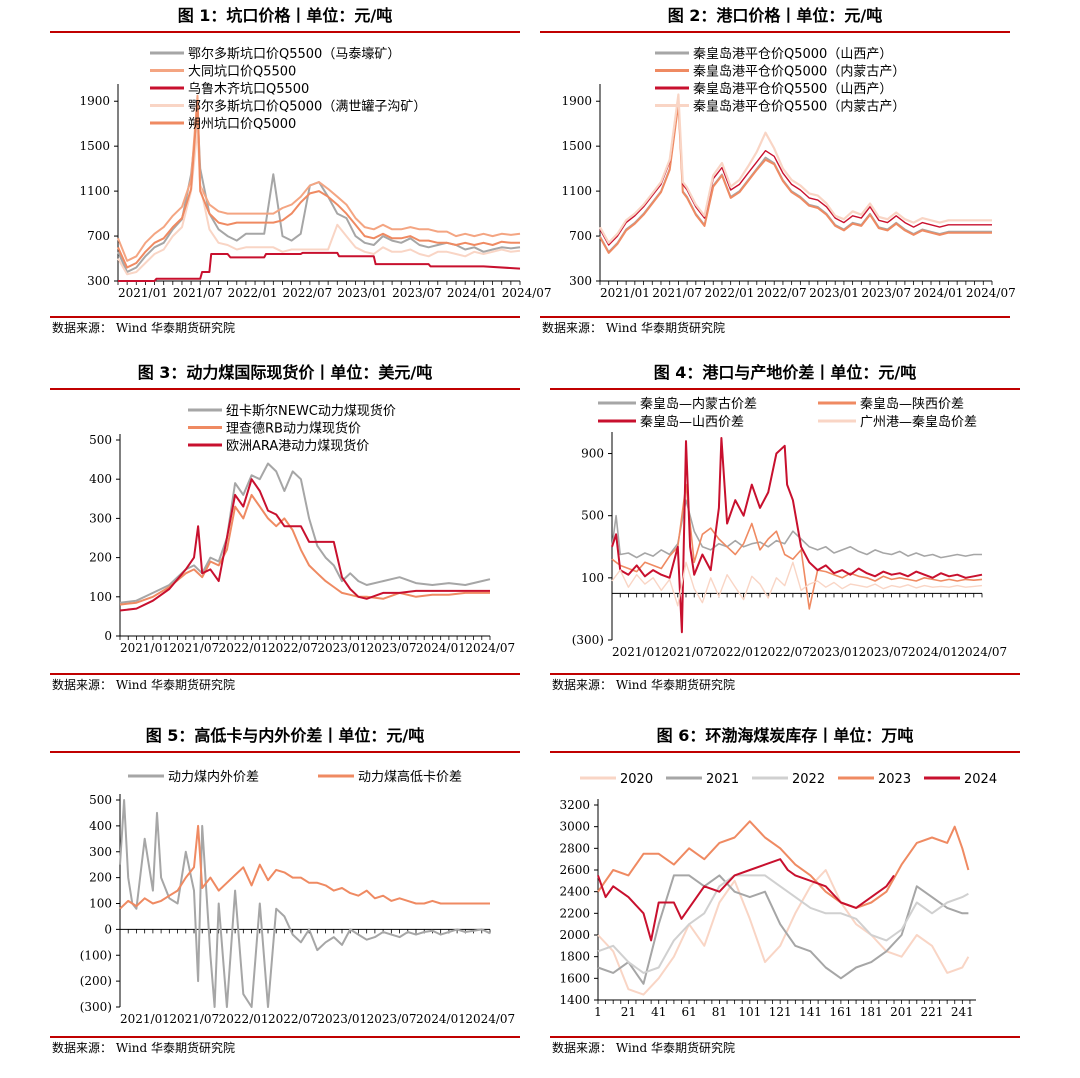 This screenshot has width=1080, height=1078. What do you see at coordinates (294, 54) in the screenshot?
I see `legend-label: 鄂尔多斯坑口价Q5500（马泰壕矿）` at bounding box center [294, 54].